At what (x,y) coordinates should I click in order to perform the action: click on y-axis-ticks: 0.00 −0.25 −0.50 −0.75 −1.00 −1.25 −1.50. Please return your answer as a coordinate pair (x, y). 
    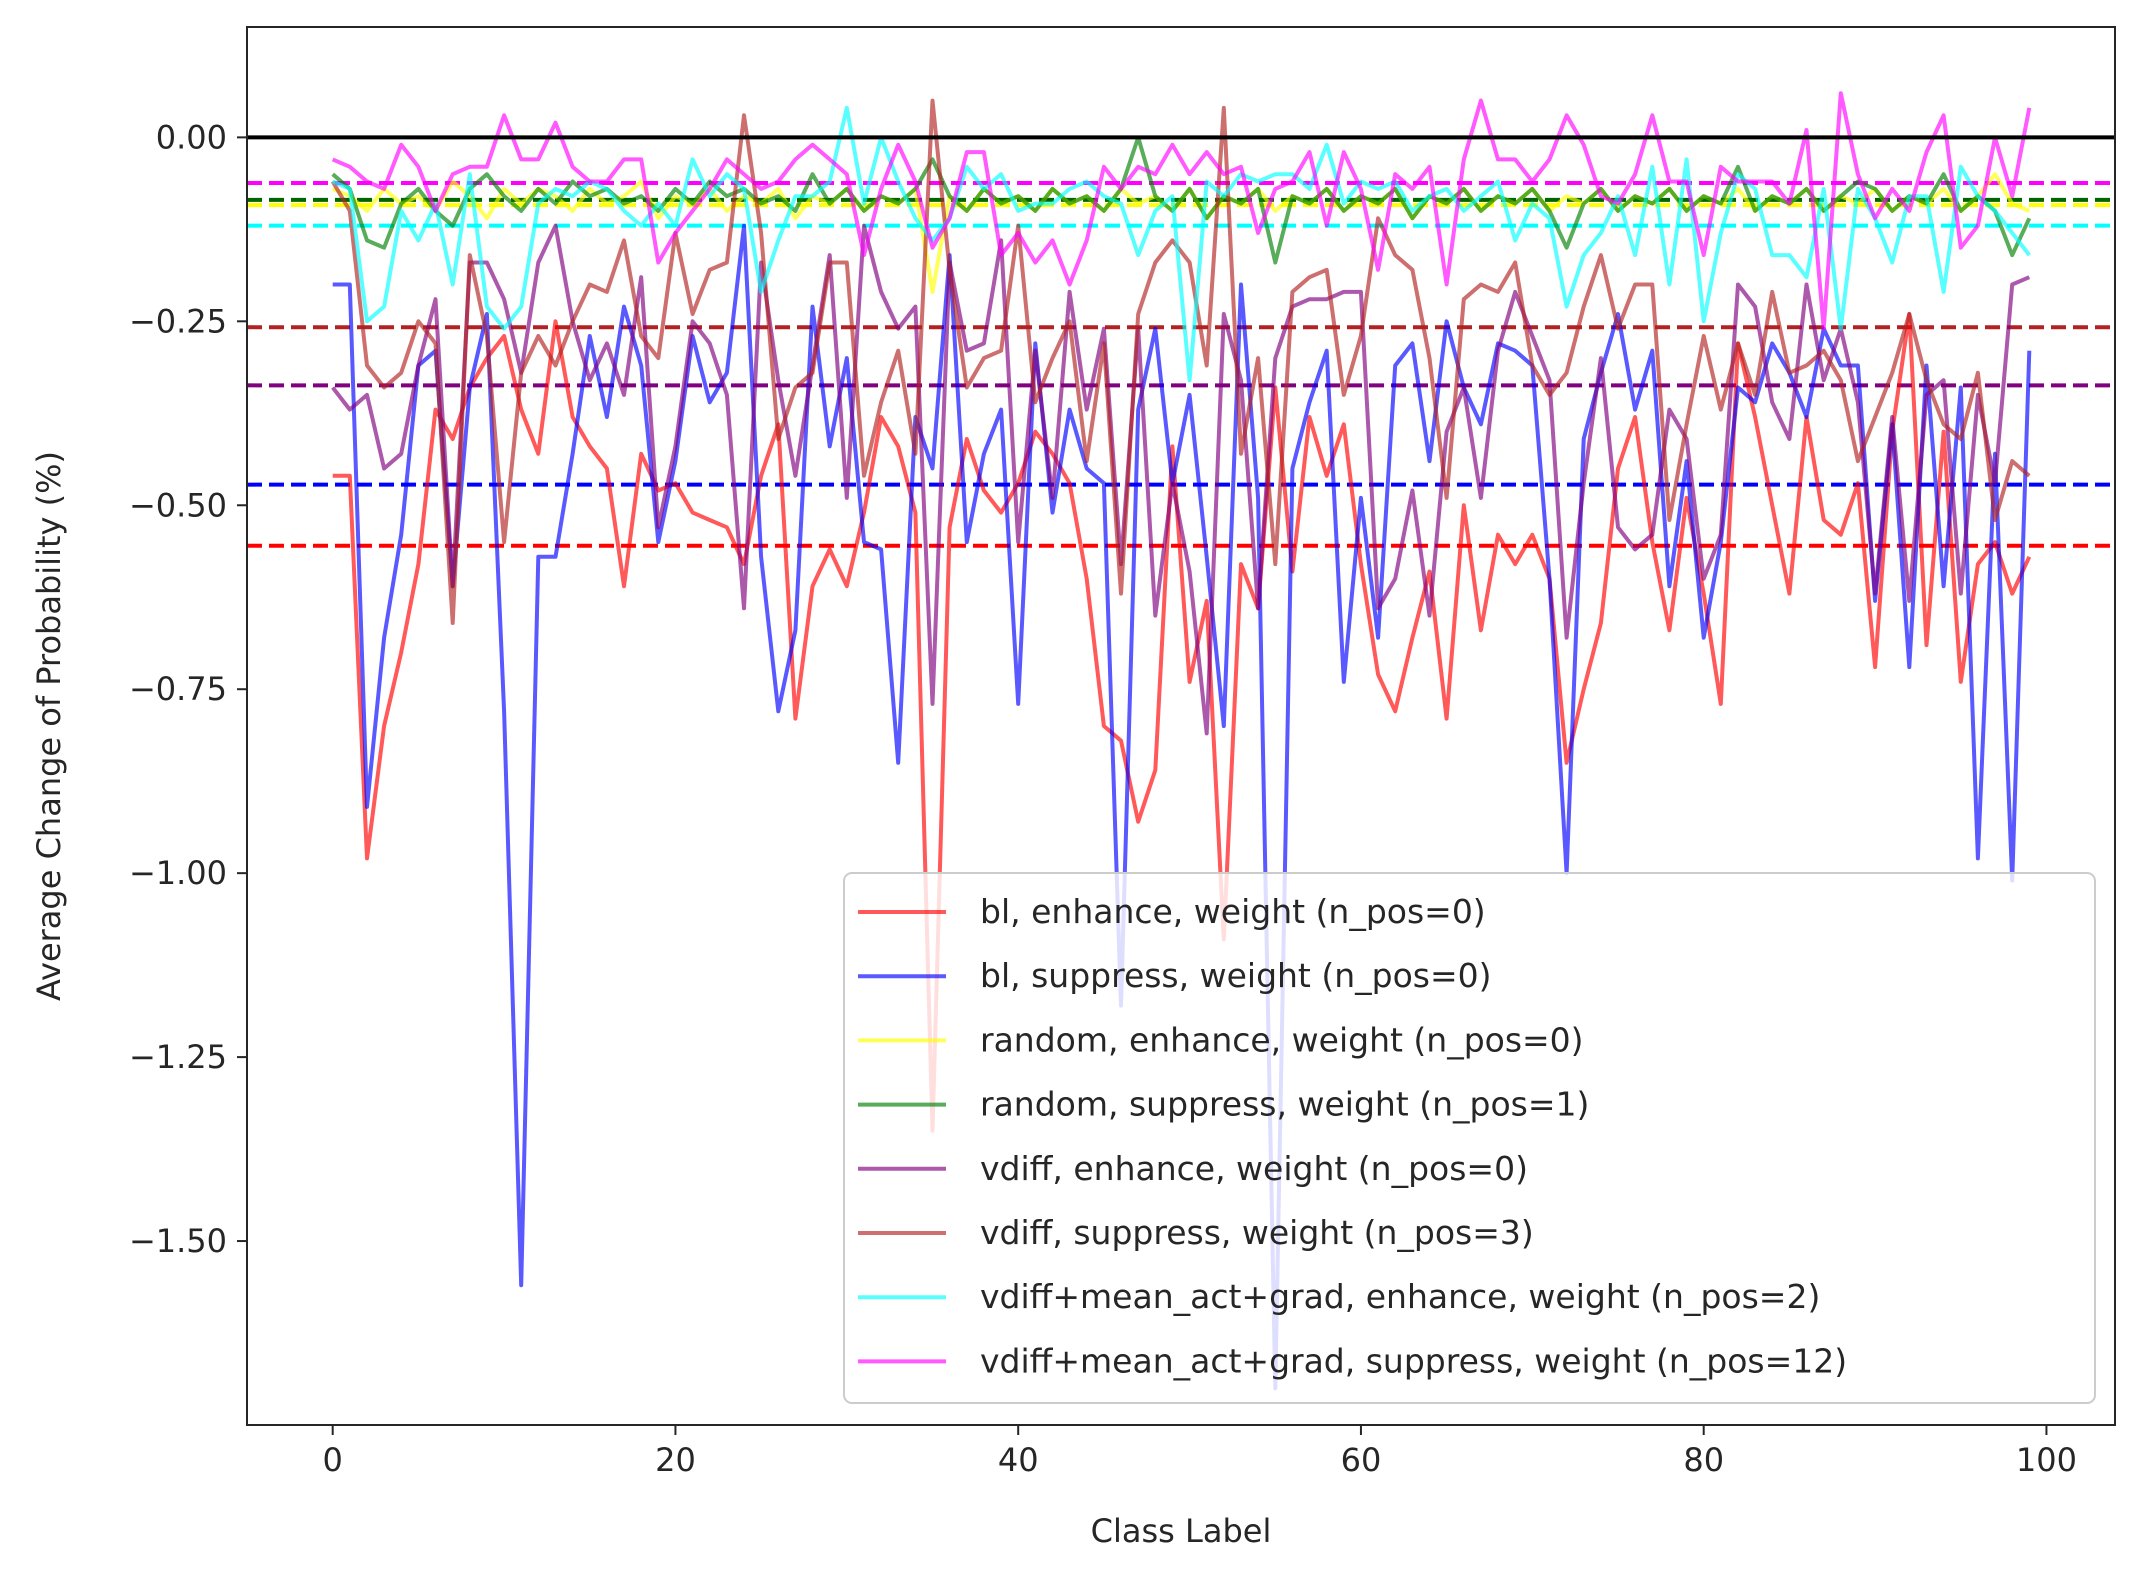
    Looking at the image, I should click on (188, 689).